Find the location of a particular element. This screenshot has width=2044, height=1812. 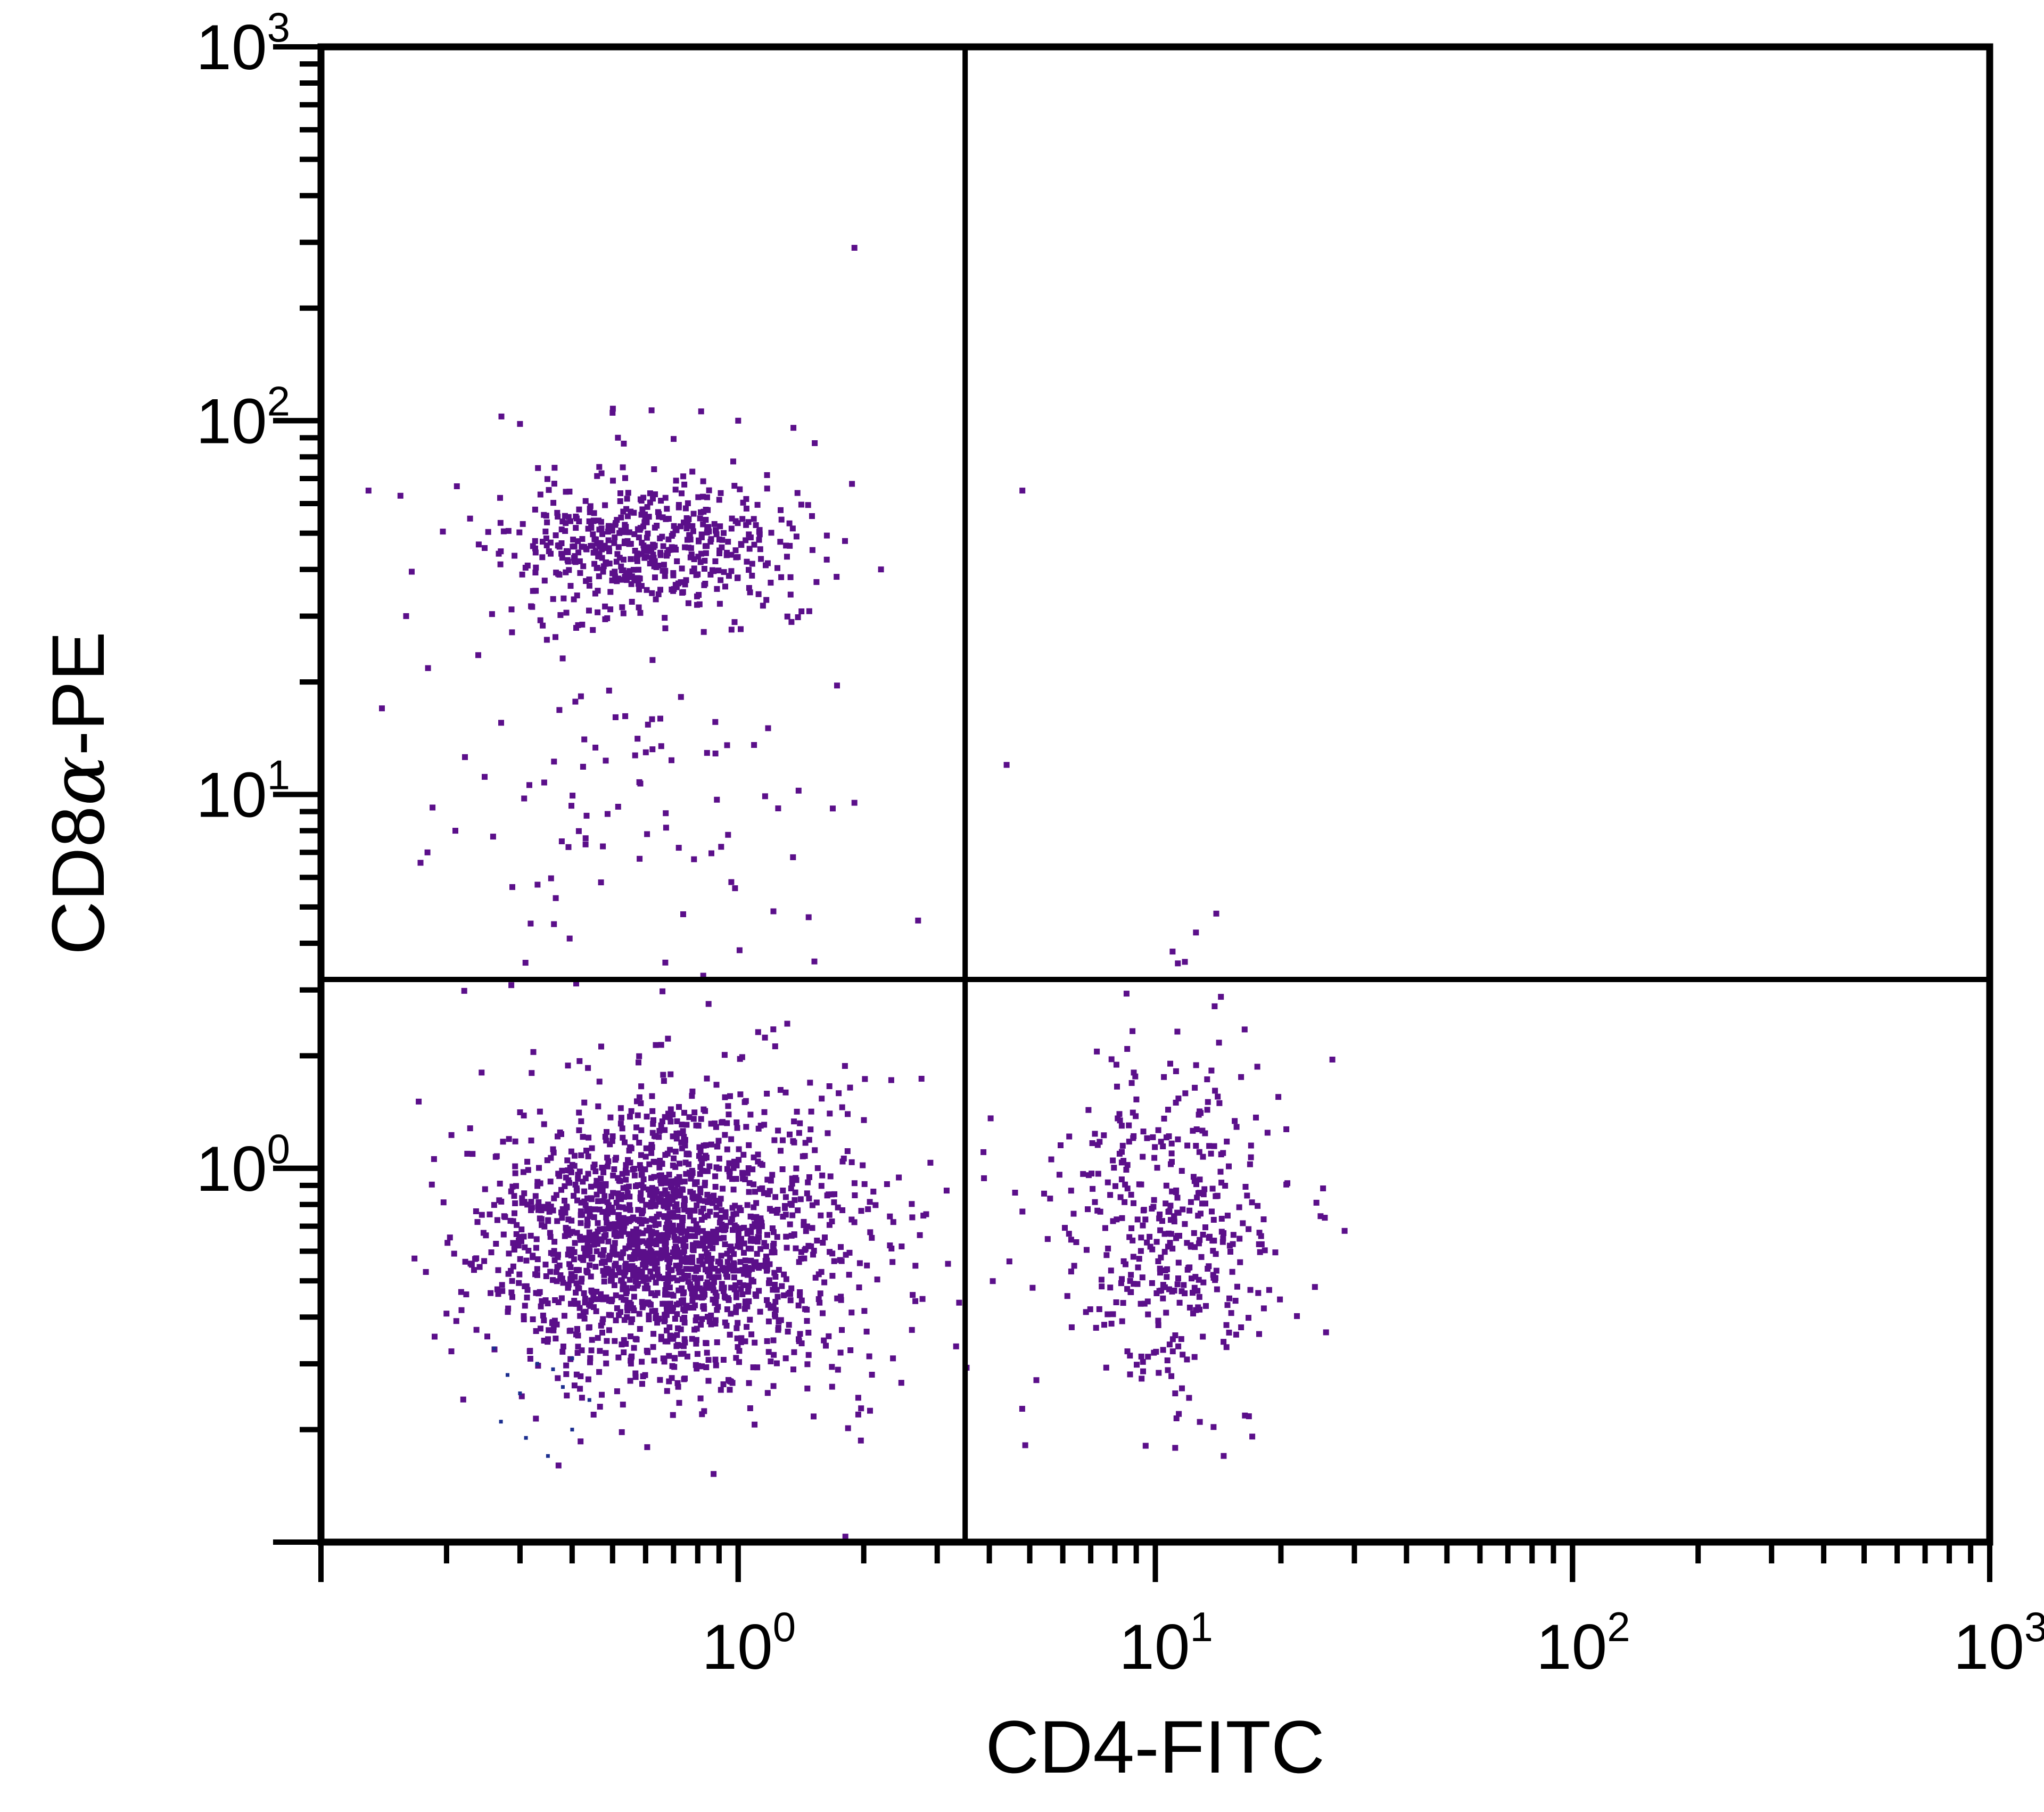

y-axis-title: CD8α-PE is located at coordinates (78, 793).